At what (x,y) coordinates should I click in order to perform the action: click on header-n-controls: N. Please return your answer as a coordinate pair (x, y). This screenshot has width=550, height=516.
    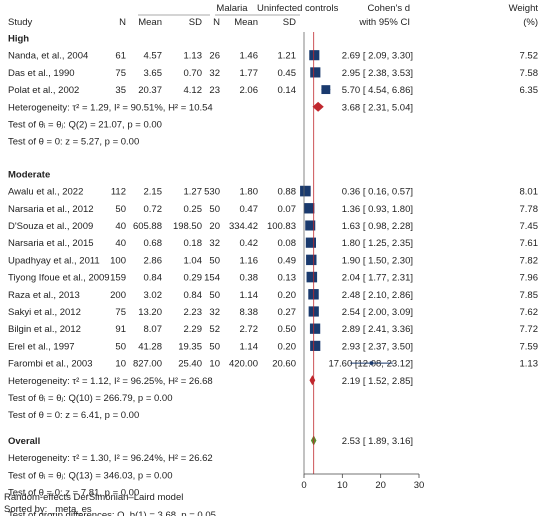
    Looking at the image, I should click on (216, 22).